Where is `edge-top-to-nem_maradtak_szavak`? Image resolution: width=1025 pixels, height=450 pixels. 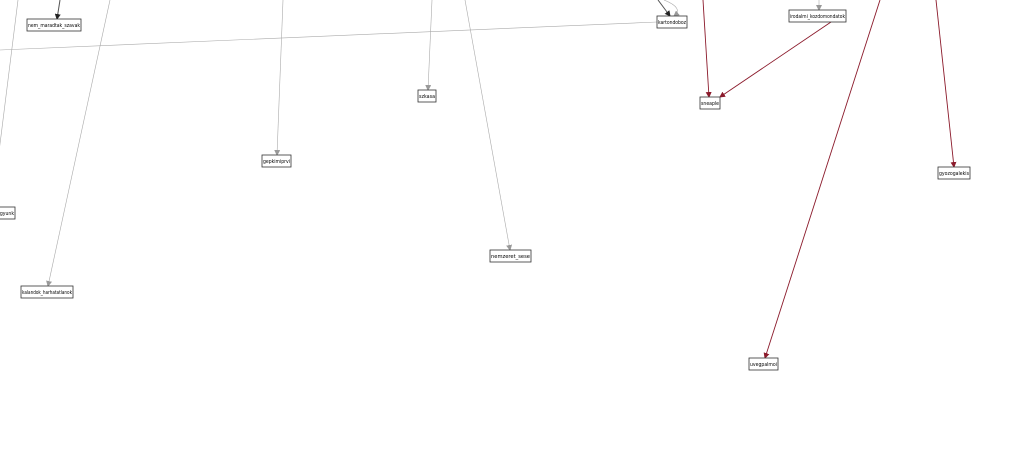 edge-top-to-nem_maradtak_szavak is located at coordinates (57, 10).